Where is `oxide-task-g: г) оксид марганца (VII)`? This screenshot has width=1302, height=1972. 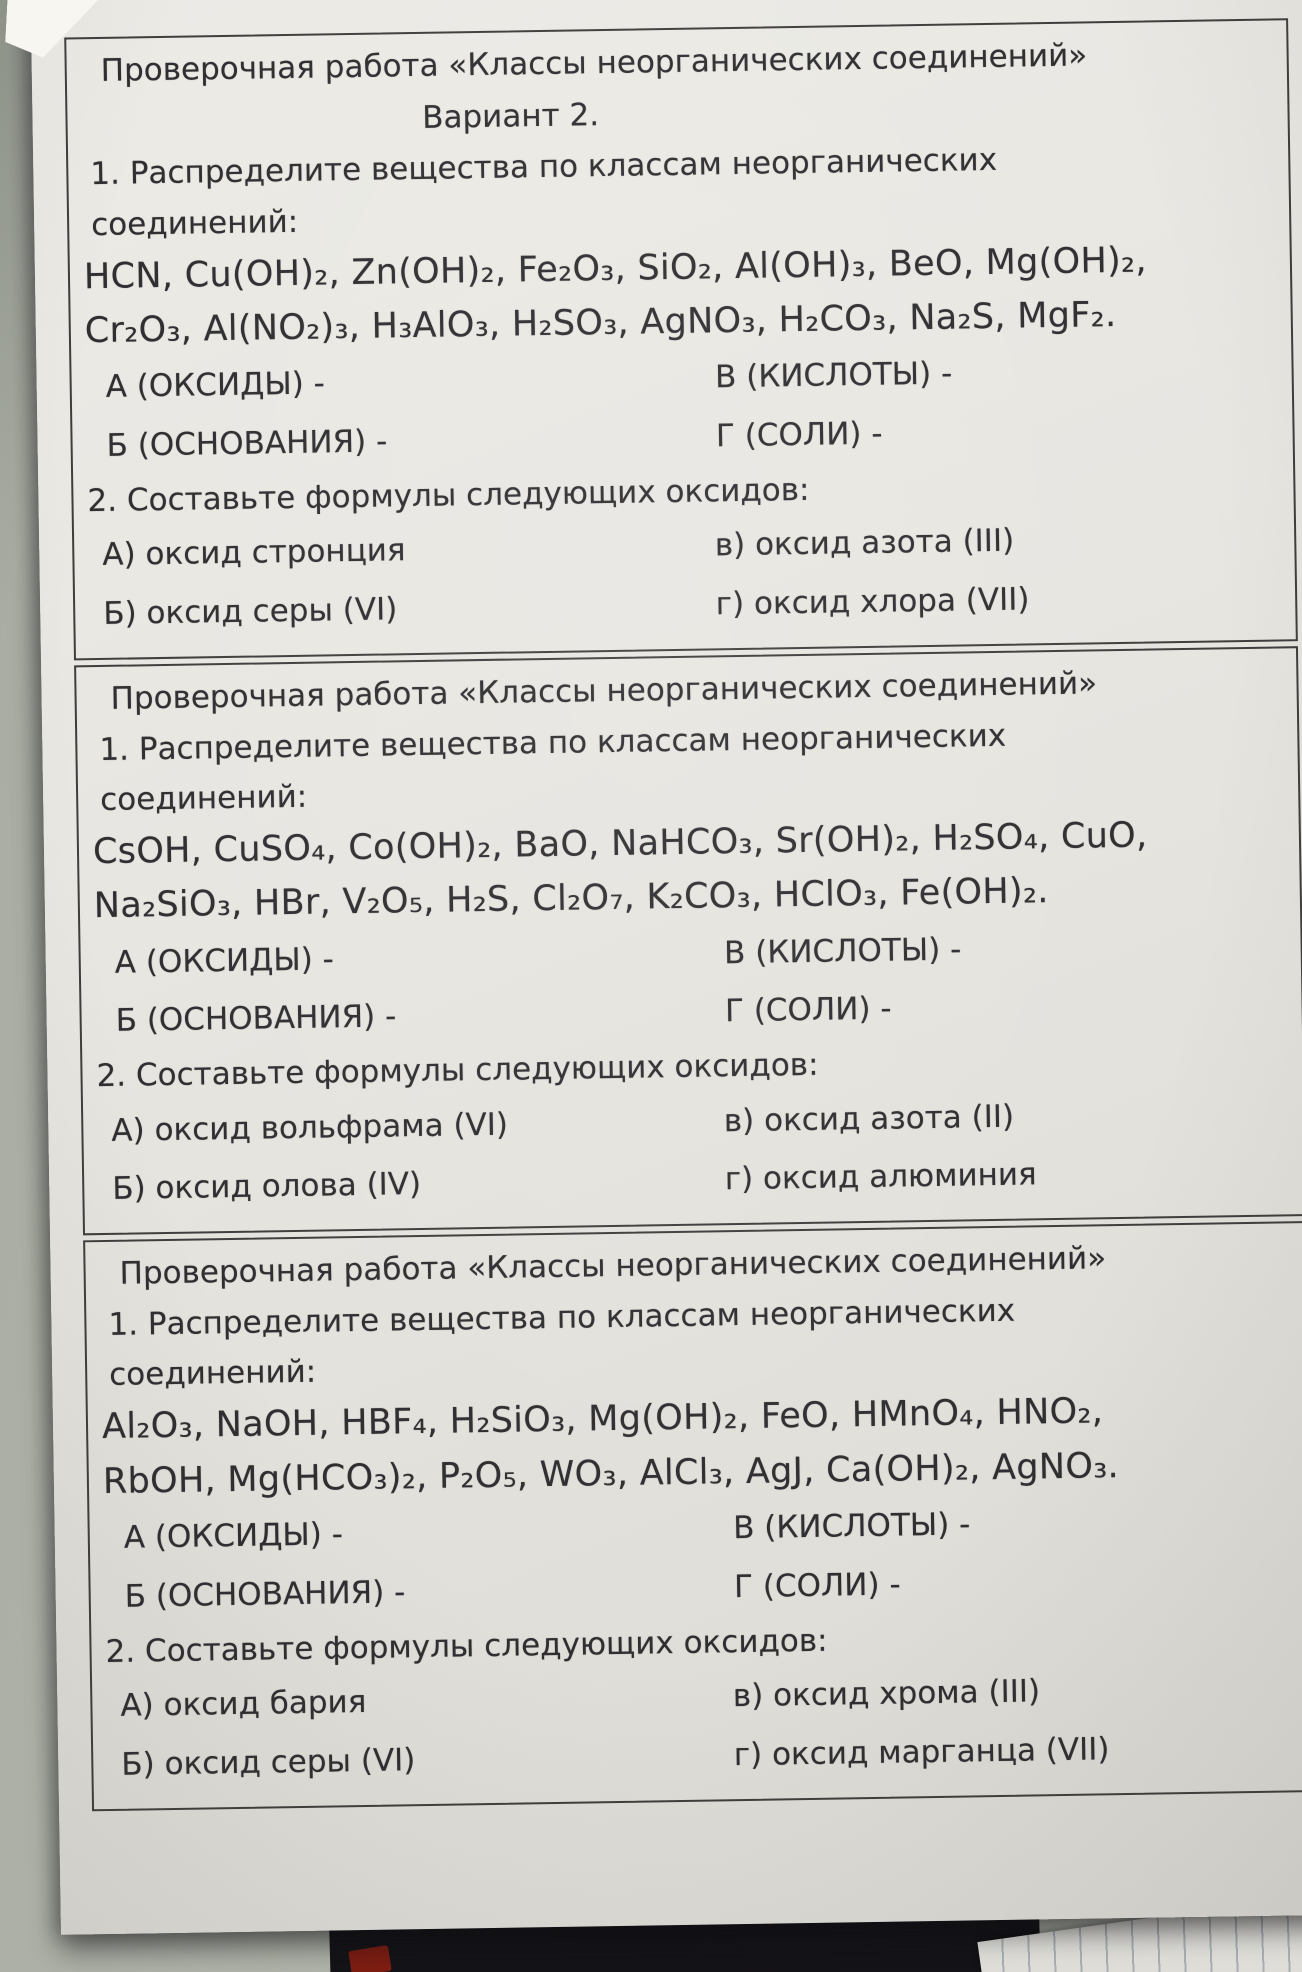
oxide-task-g: г) оксид марганца (VII) is located at coordinates (921, 1752).